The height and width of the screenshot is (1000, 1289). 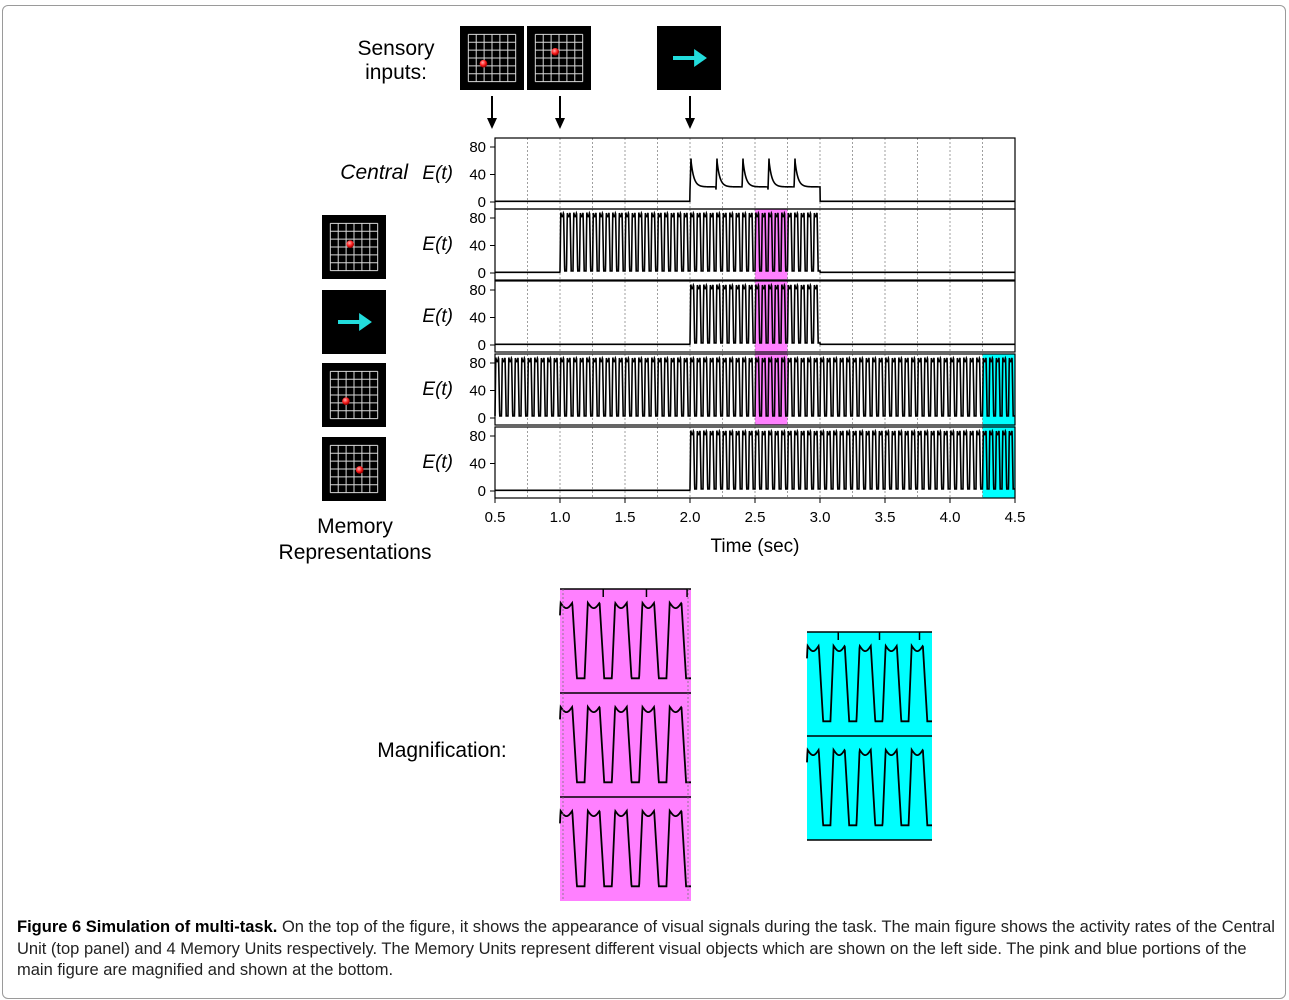 I want to click on x-tick-label: 4.5, so click(x=1015, y=517).